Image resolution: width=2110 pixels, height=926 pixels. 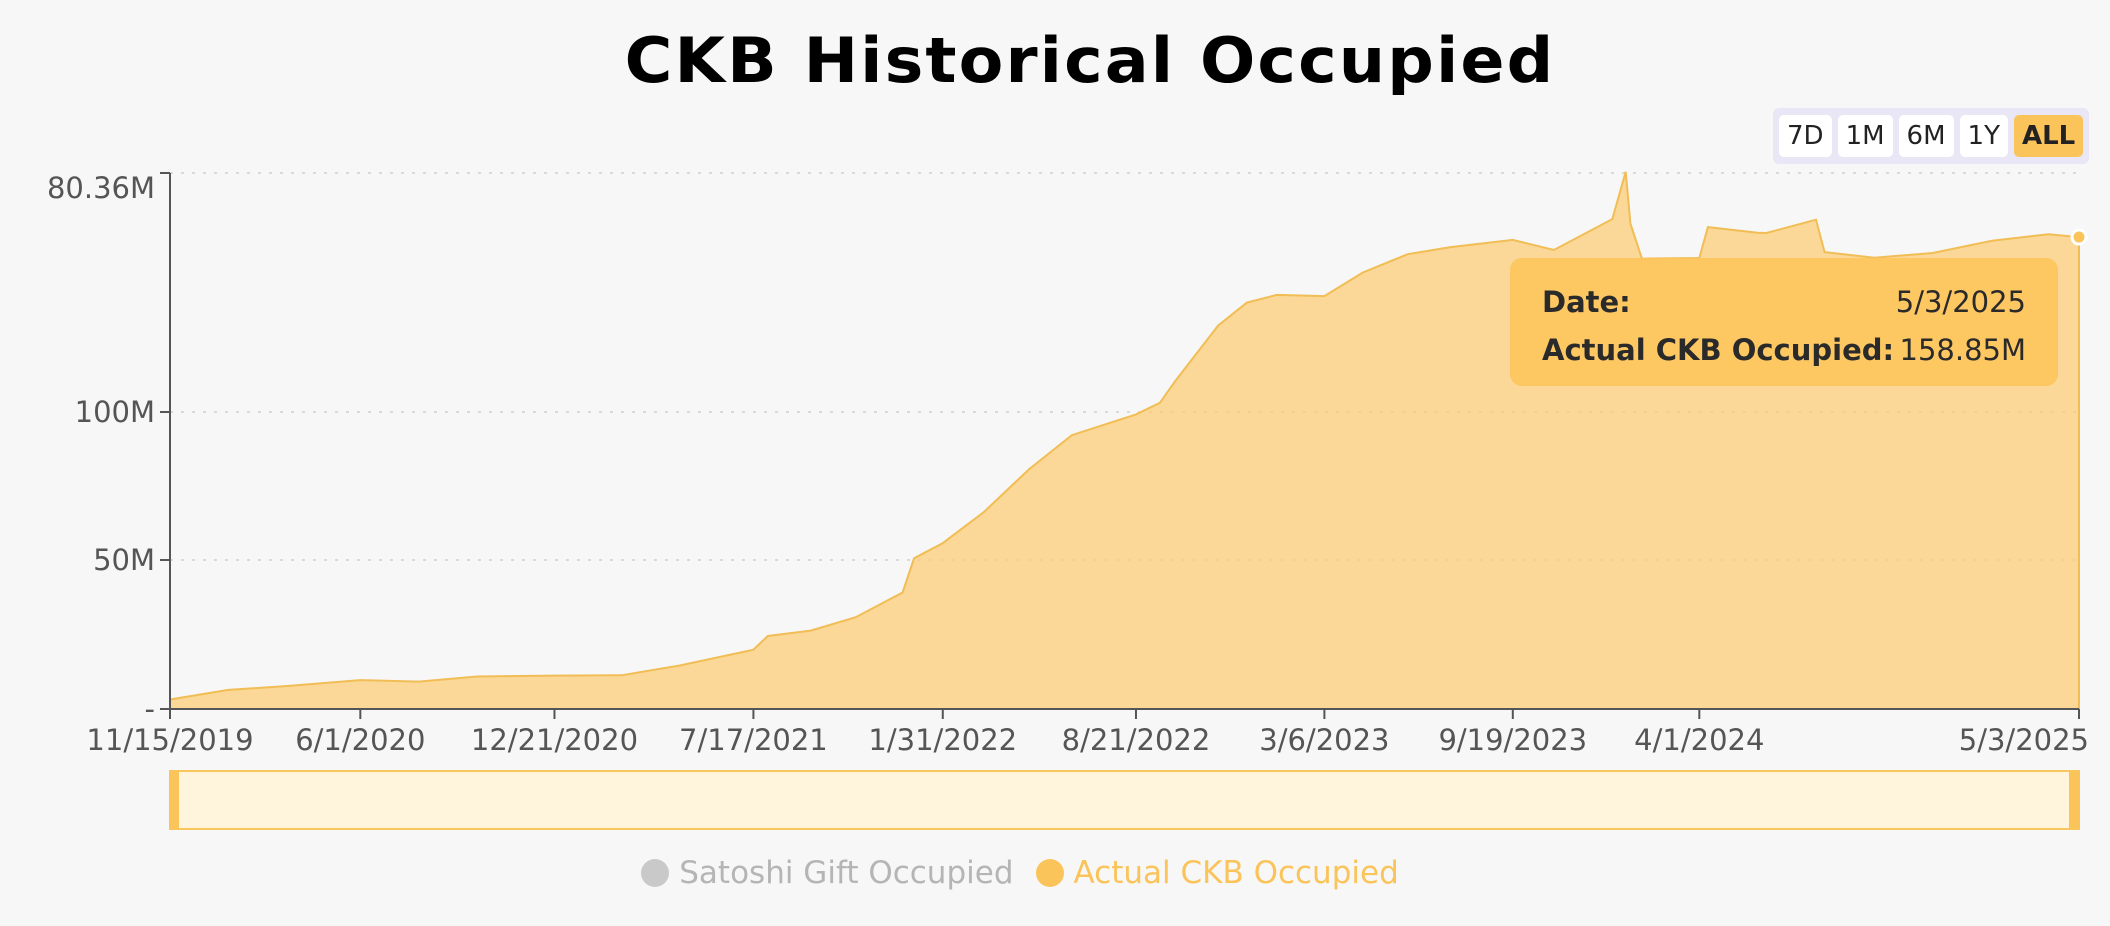 I want to click on tooltip-date-value: 5/3/2025, so click(x=1960, y=302).